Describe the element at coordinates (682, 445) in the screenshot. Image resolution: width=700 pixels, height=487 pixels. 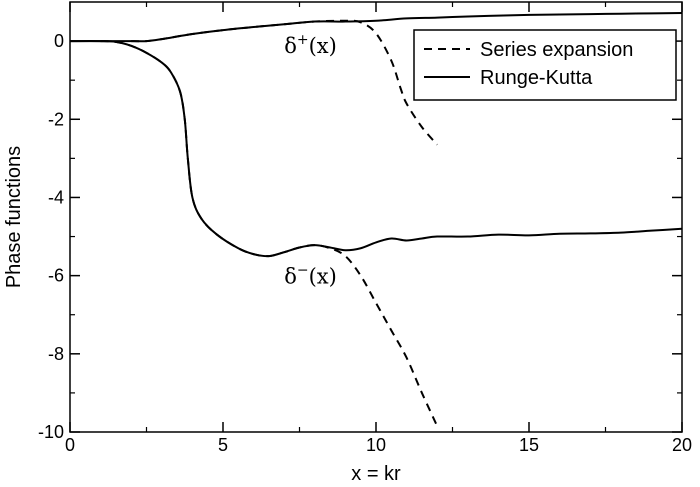
I see `x-tick-label: 20` at that location.